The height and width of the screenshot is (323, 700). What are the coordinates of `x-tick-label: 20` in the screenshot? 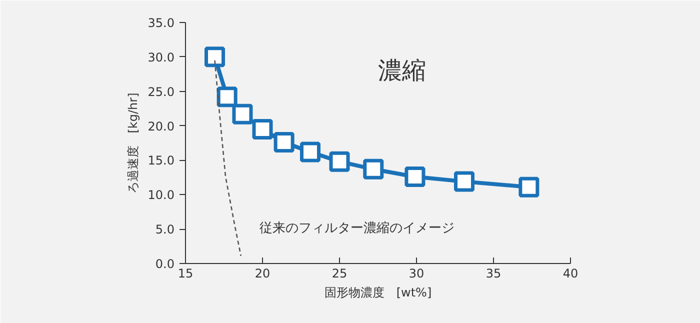 It's located at (262, 273).